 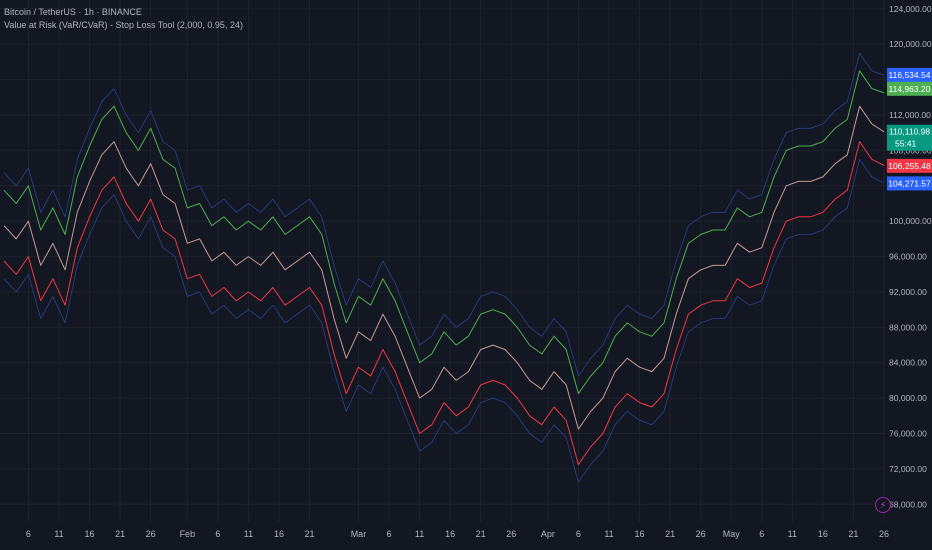 What do you see at coordinates (910, 221) in the screenshot?
I see `y-tick-label: 100,000.00` at bounding box center [910, 221].